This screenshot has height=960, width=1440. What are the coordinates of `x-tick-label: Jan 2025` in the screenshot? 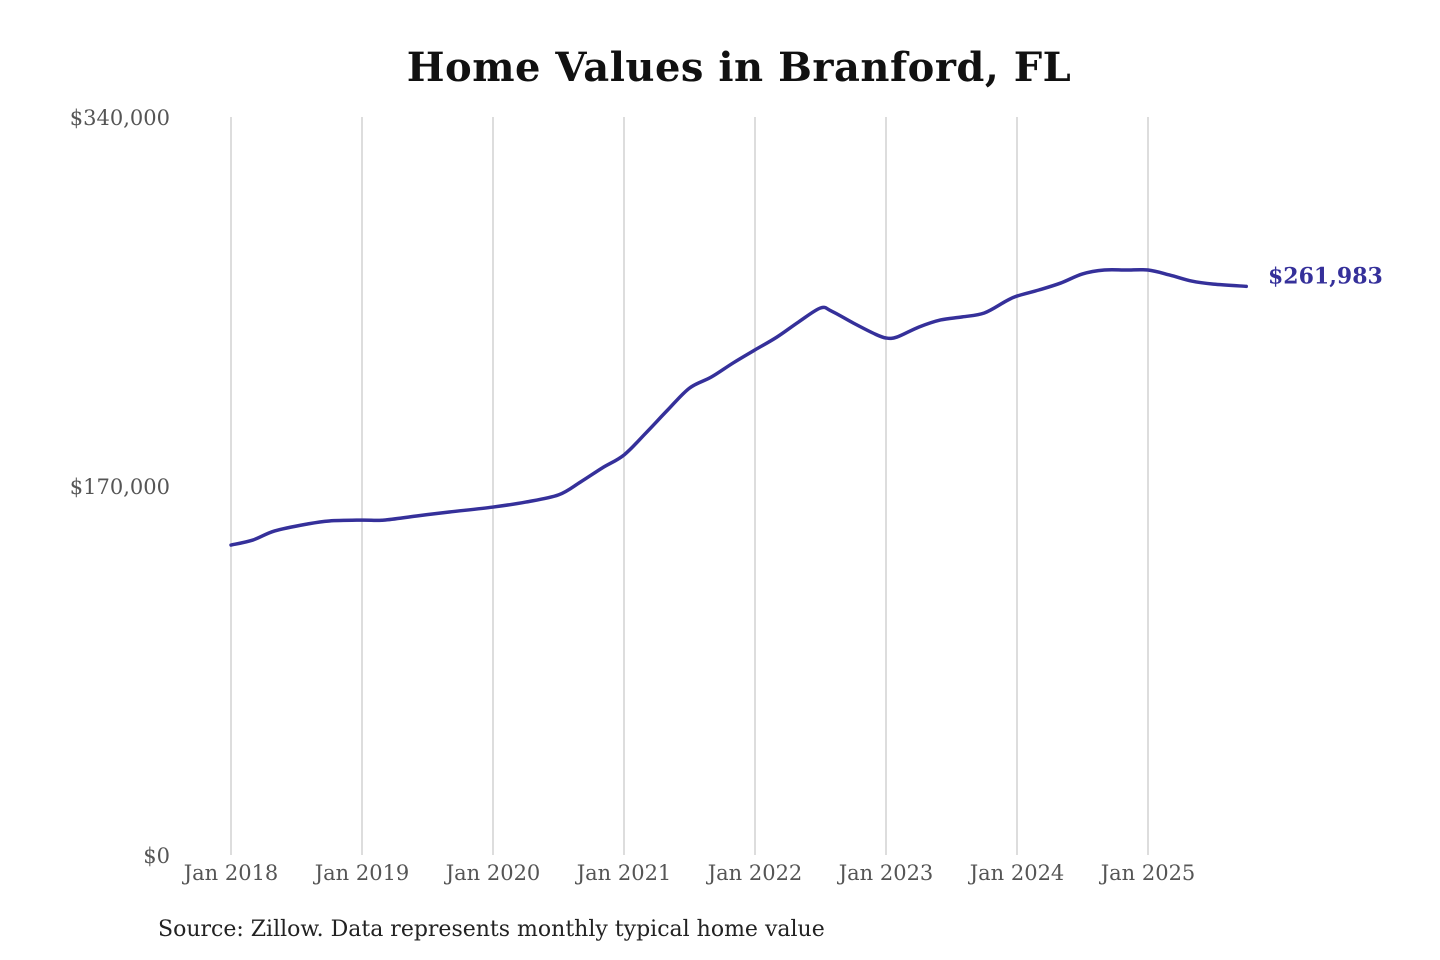 It's located at (1147, 873).